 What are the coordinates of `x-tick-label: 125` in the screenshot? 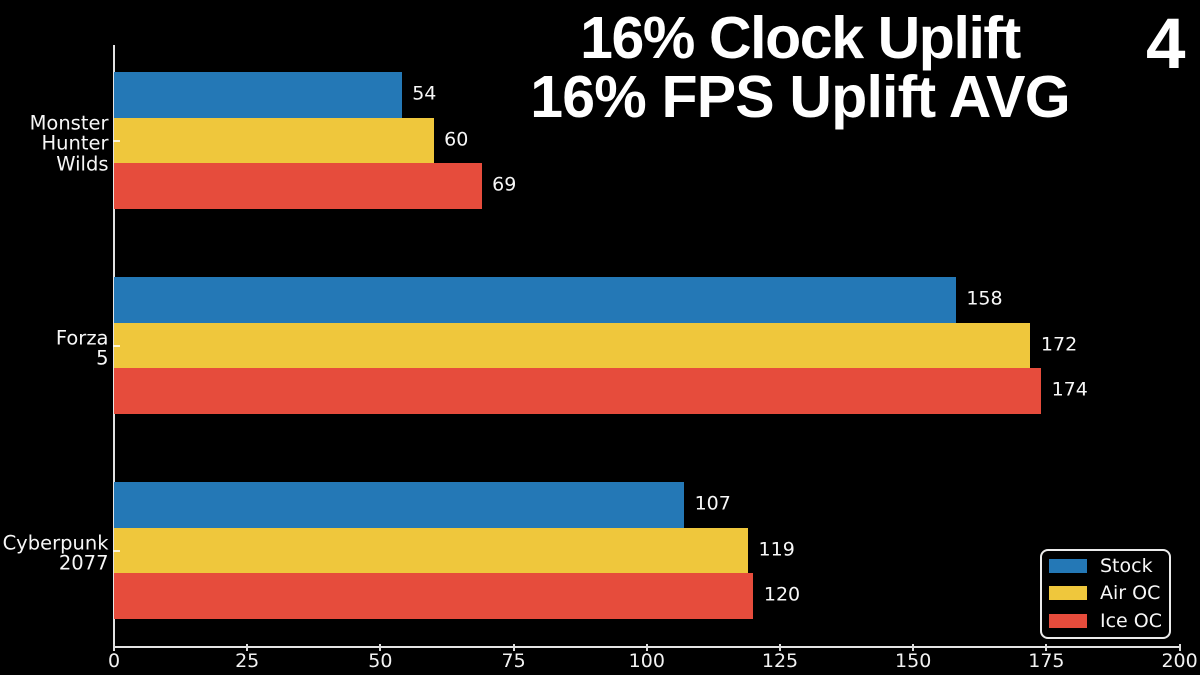 It's located at (780, 661).